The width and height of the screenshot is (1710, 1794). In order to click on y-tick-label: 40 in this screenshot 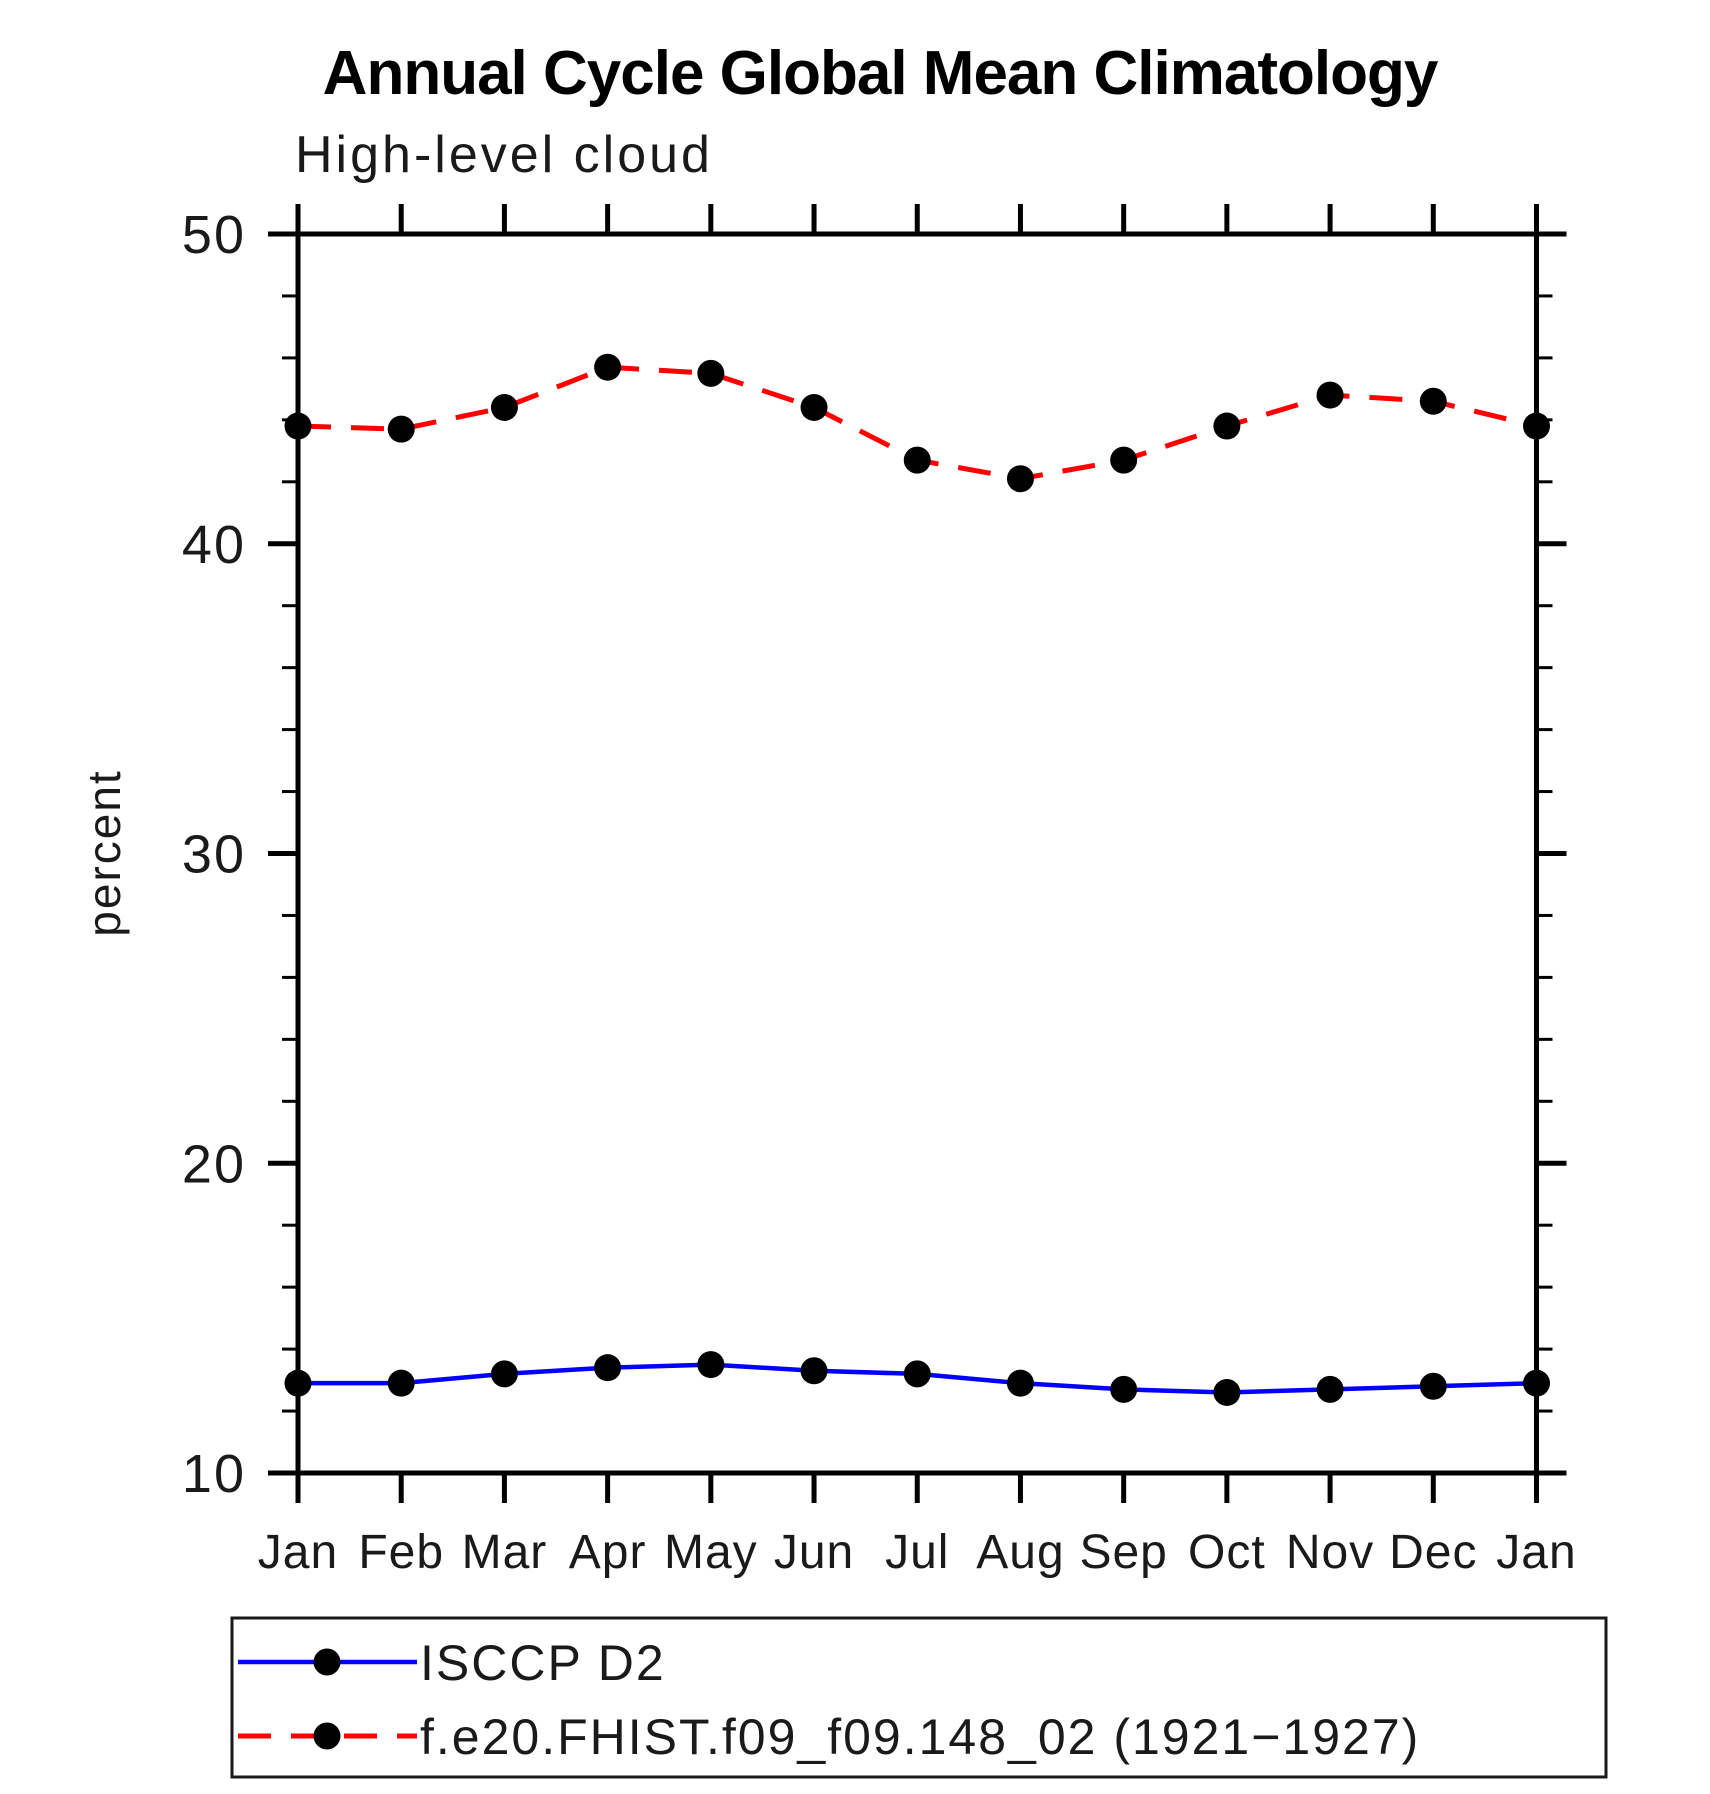, I will do `click(214, 545)`.